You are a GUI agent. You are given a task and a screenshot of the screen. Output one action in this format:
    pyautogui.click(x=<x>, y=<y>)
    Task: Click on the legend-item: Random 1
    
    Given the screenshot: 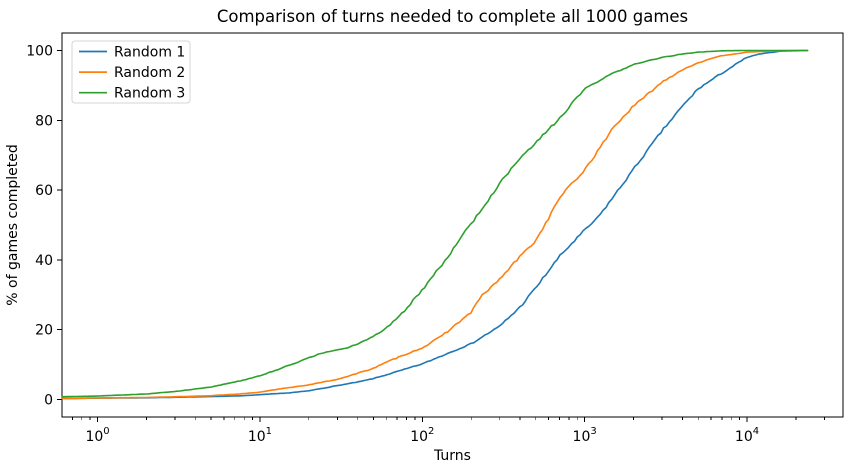 What is the action you would take?
    pyautogui.click(x=132, y=53)
    